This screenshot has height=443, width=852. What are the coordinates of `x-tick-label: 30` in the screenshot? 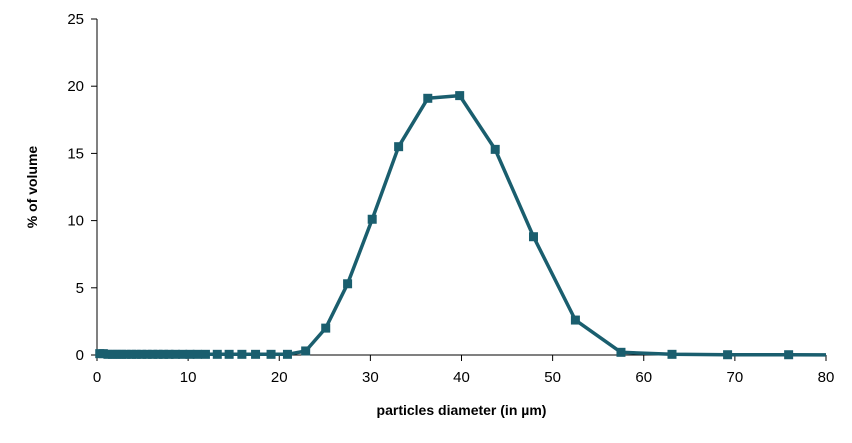 It's located at (370, 377).